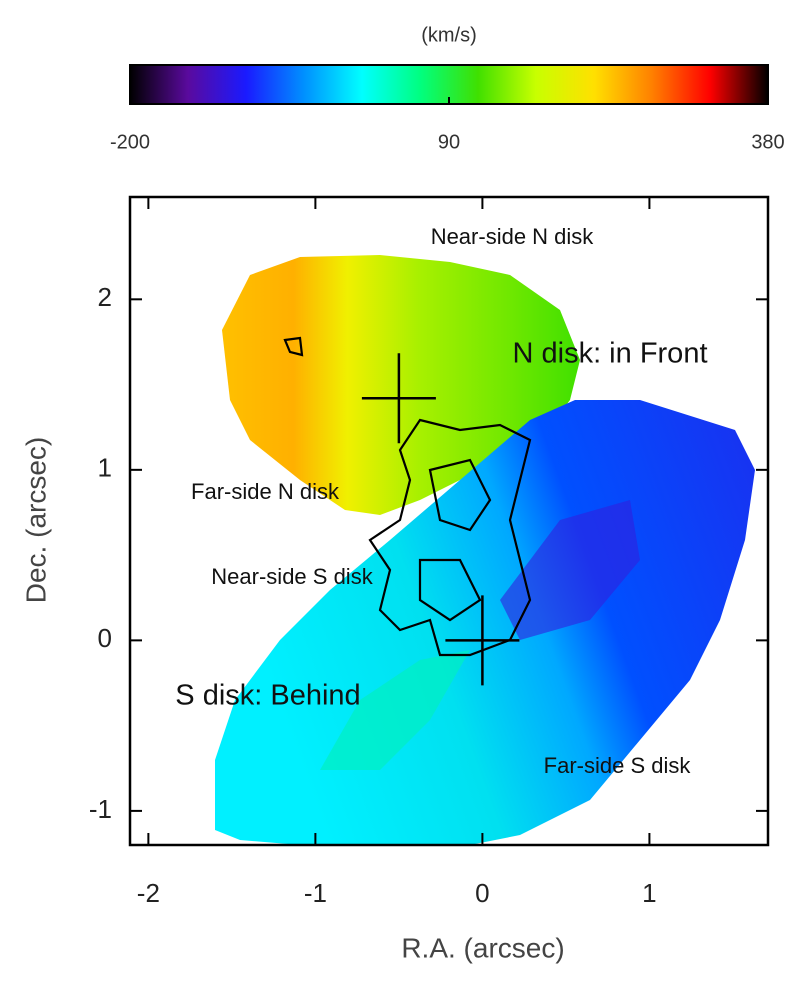 The width and height of the screenshot is (796, 982). I want to click on colorbar-tick-label: -200, so click(130, 142).